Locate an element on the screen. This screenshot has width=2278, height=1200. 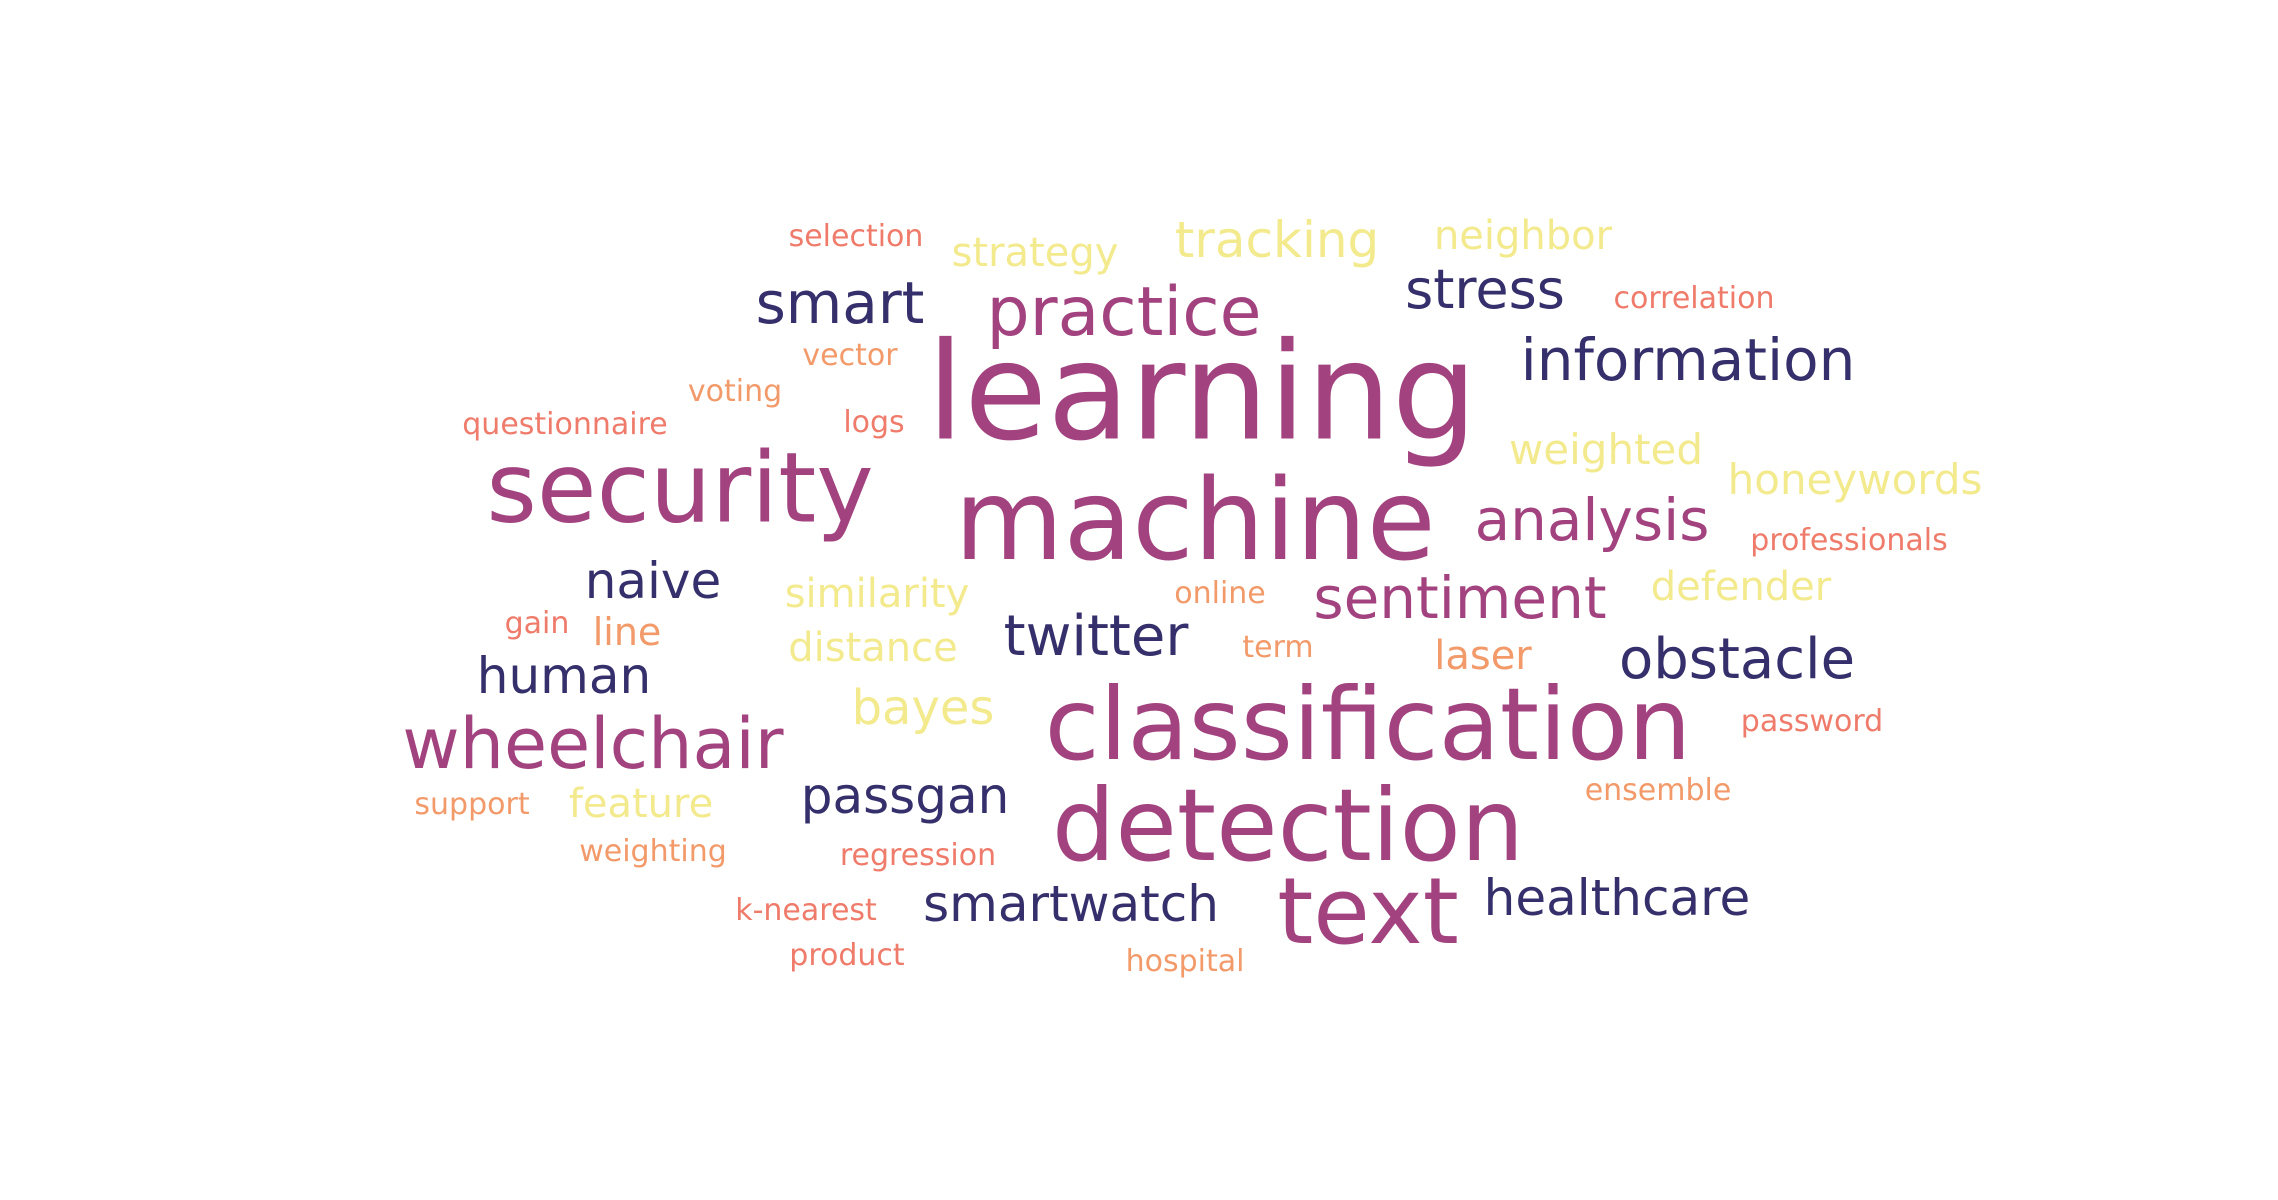
word-neighbor: neighbor is located at coordinates (1523, 236).